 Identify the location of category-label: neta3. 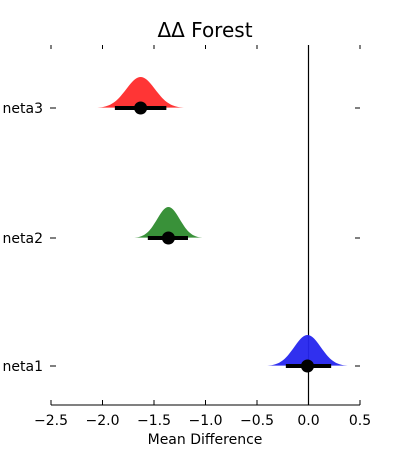
(23, 109).